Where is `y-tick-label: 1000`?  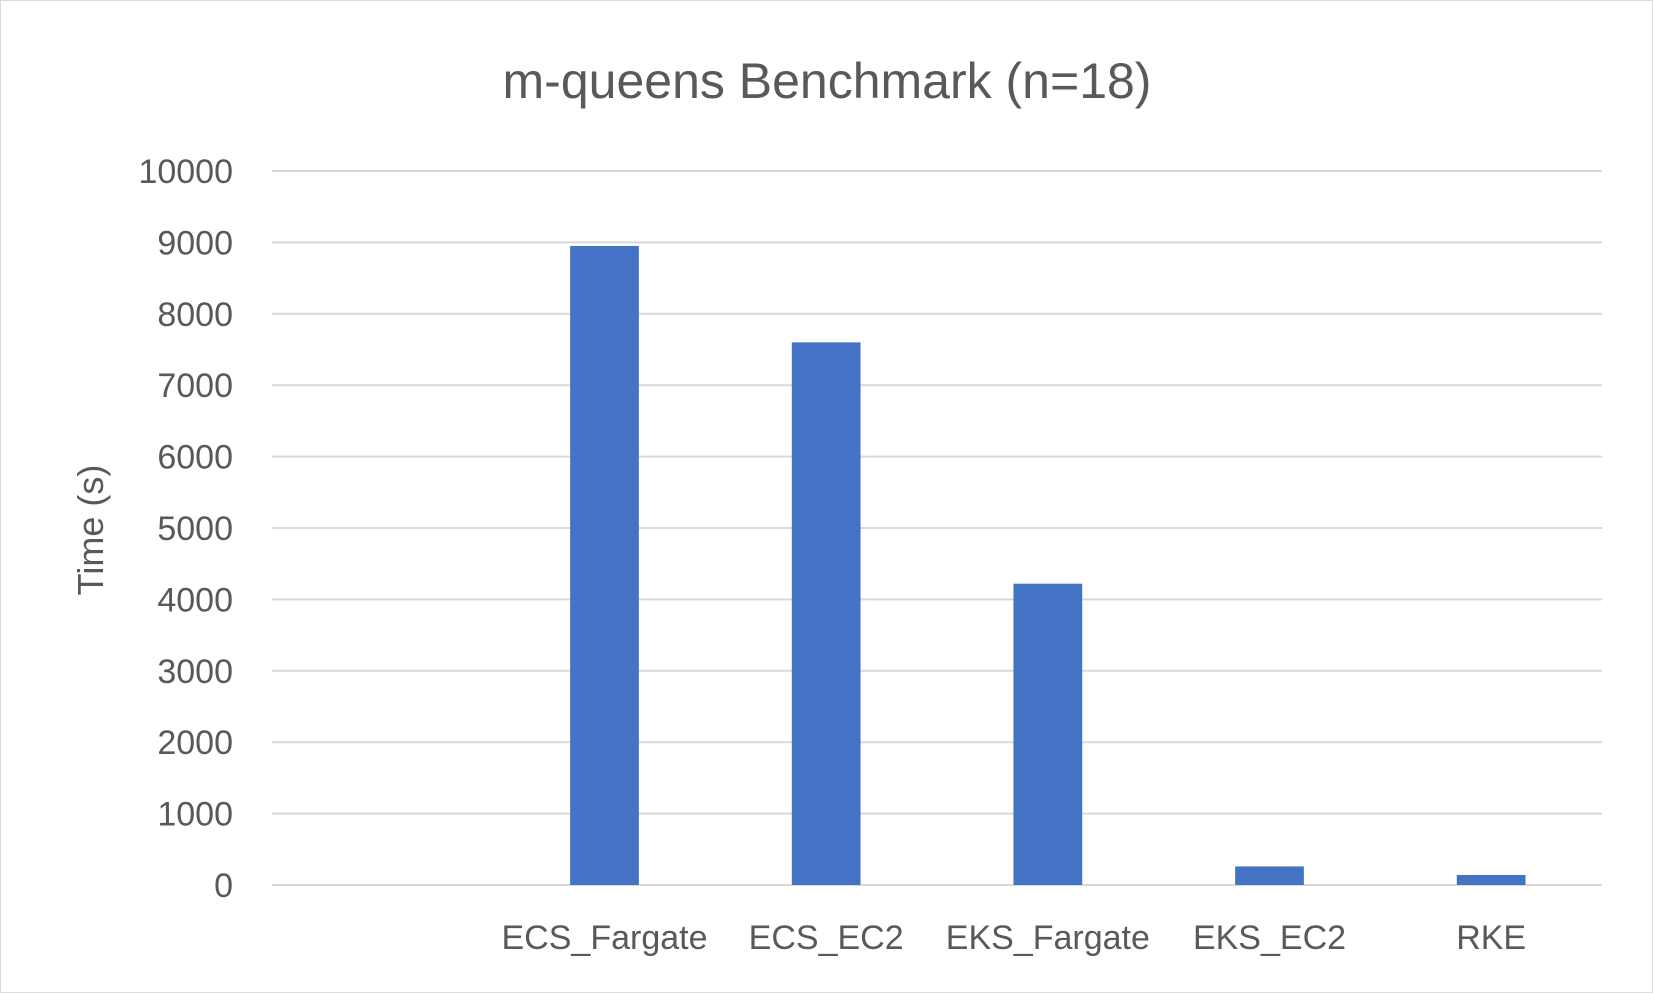
y-tick-label: 1000 is located at coordinates (195, 815).